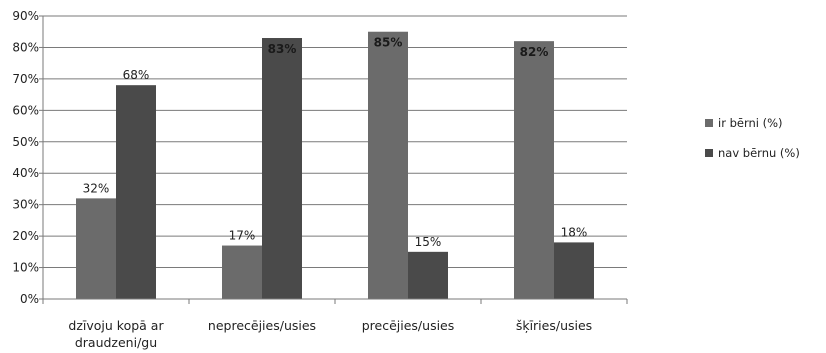 The width and height of the screenshot is (826, 353). I want to click on y-tick-label: 20%, so click(25, 236).